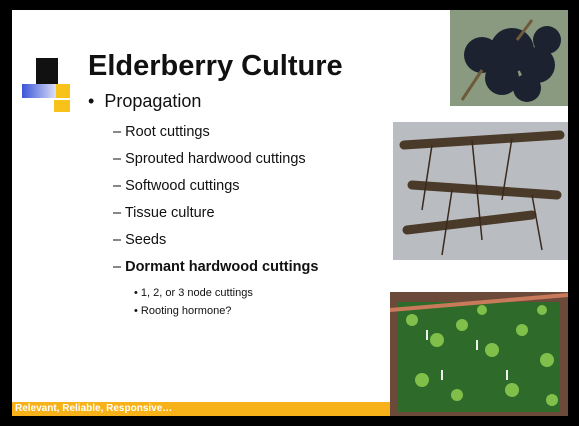 This screenshot has width=579, height=426. I want to click on list-item: – Dormant hardwood cuttings, so click(216, 267).